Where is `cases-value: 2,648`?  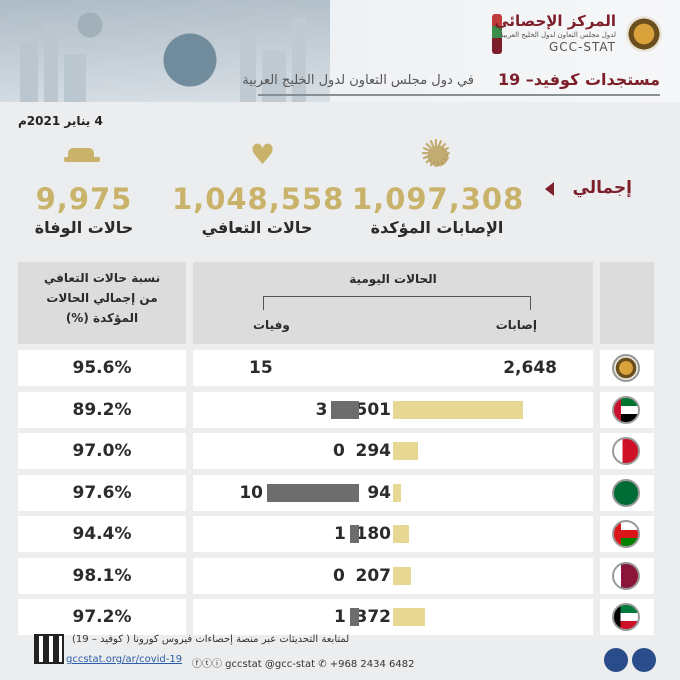
cases-value: 2,648 is located at coordinates (530, 368).